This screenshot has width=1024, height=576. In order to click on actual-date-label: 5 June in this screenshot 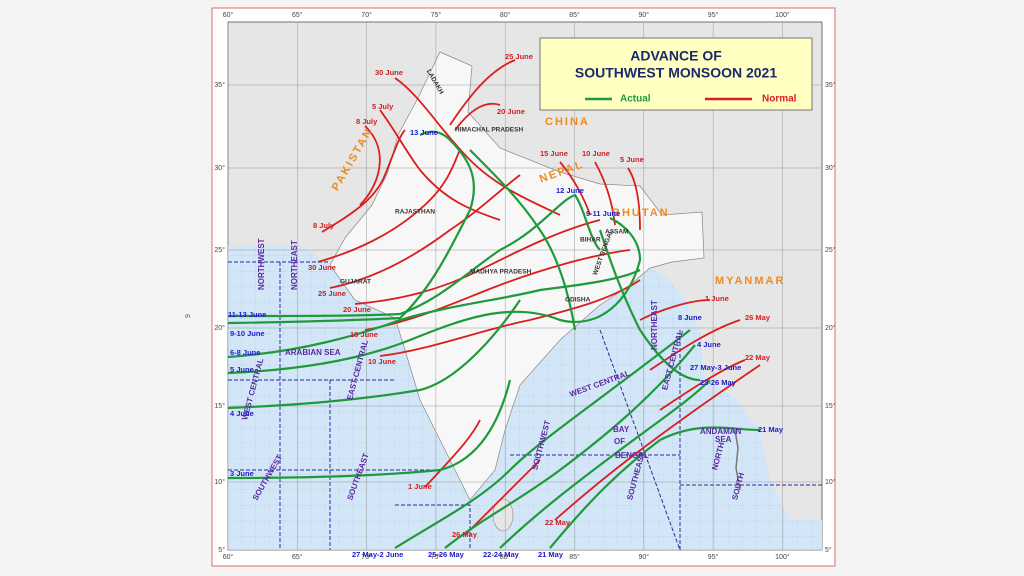, I will do `click(242, 369)`.